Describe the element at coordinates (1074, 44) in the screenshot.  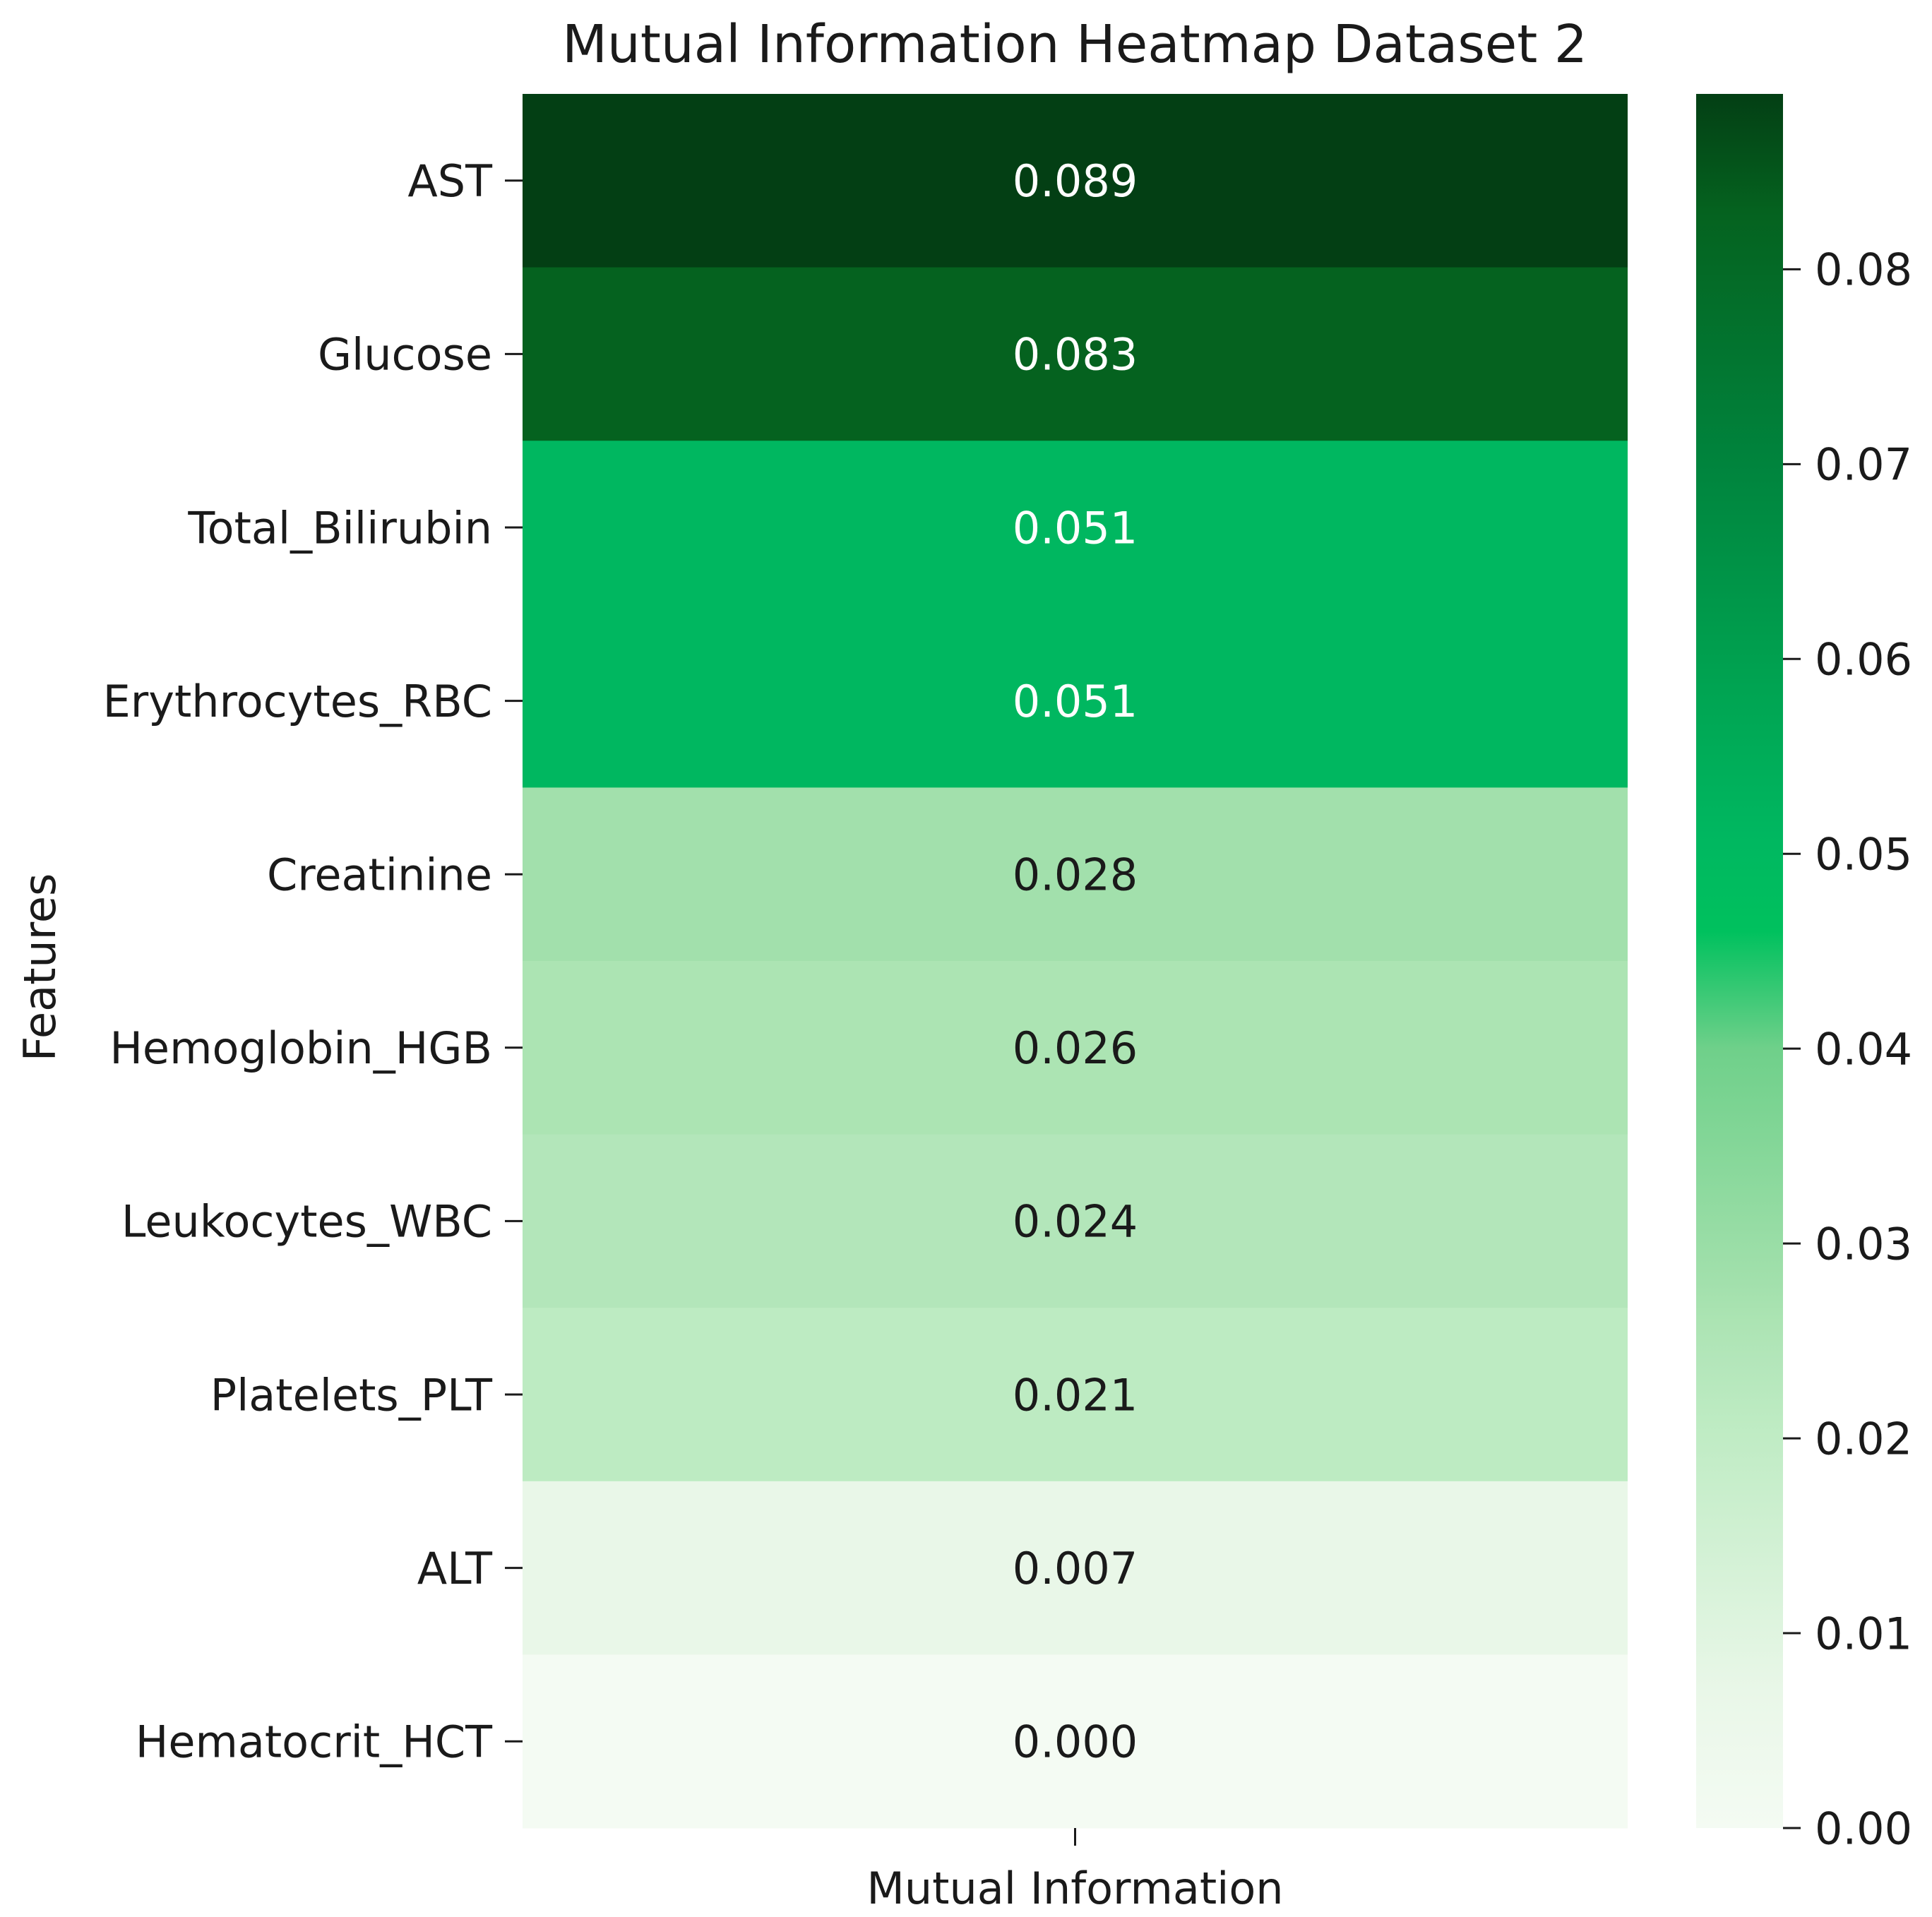
I see `chart-title: Mutual Information Heatmap Dataset 2` at that location.